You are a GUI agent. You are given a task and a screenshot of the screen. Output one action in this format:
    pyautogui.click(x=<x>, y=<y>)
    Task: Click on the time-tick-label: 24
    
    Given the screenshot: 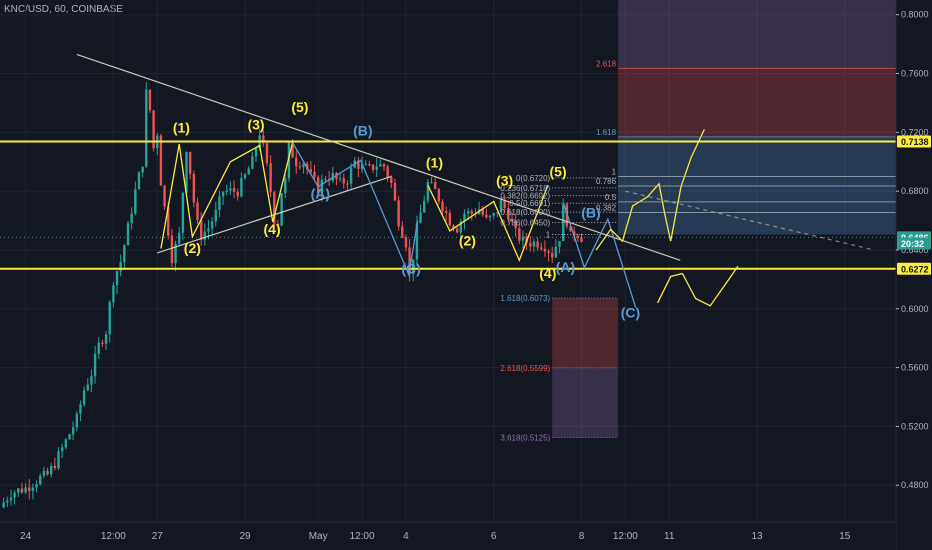 What is the action you would take?
    pyautogui.click(x=26, y=536)
    